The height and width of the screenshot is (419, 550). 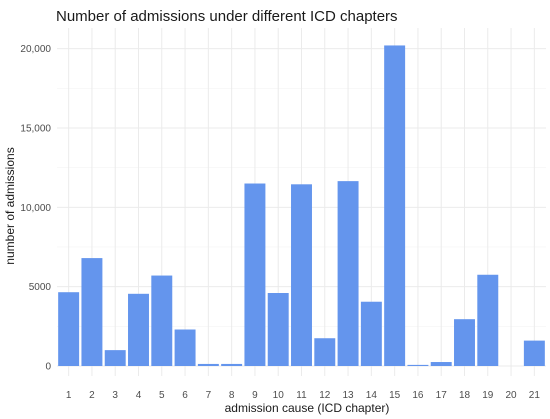 I want to click on x-tick-label: 12, so click(x=325, y=395).